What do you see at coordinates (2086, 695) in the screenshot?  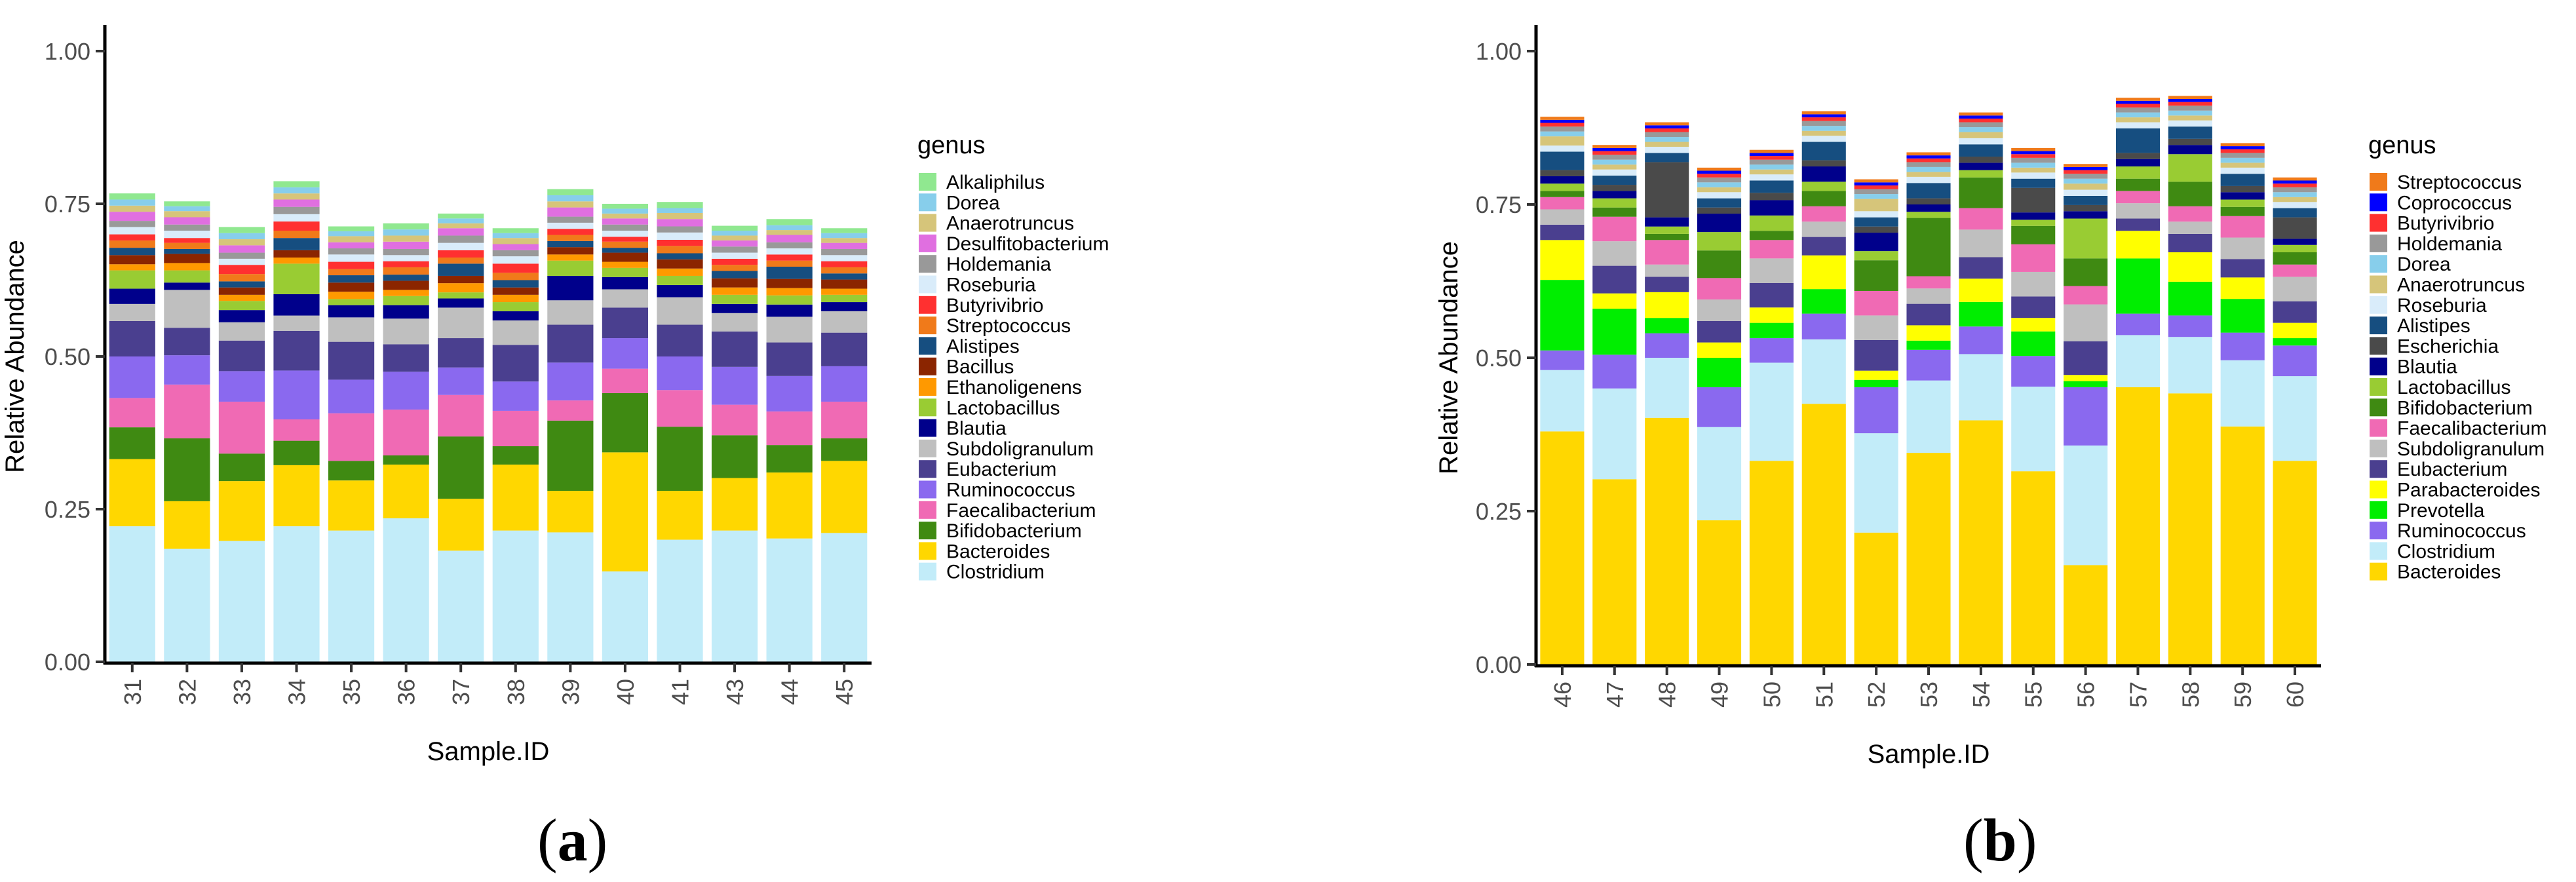 I see `x-tick-label: 56` at bounding box center [2086, 695].